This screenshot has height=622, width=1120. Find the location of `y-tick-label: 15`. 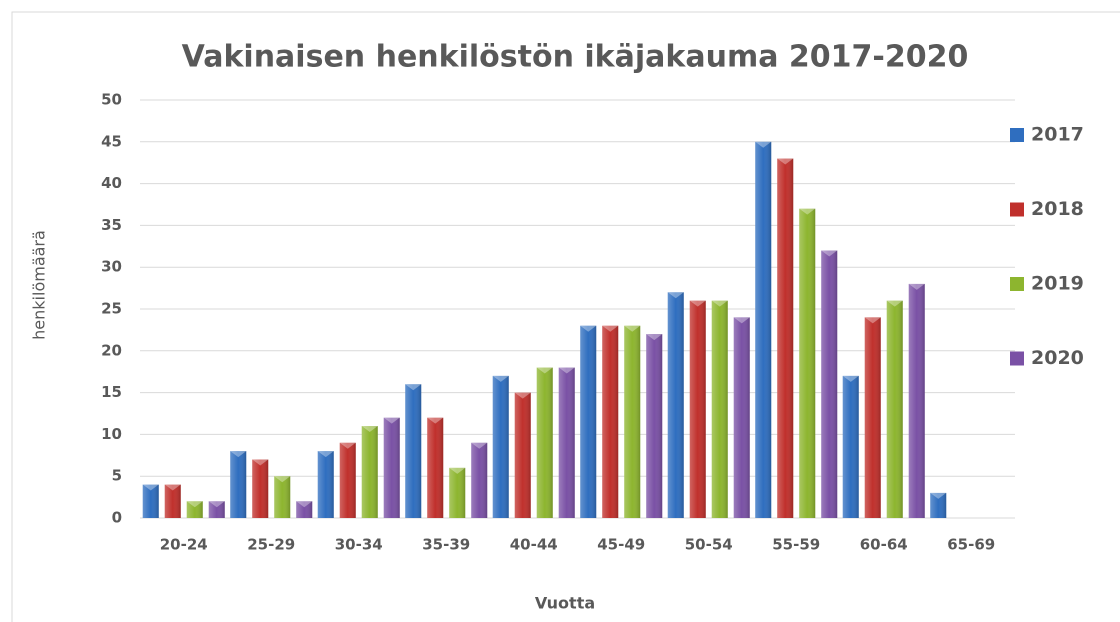

y-tick-label: 15 is located at coordinates (111, 392).